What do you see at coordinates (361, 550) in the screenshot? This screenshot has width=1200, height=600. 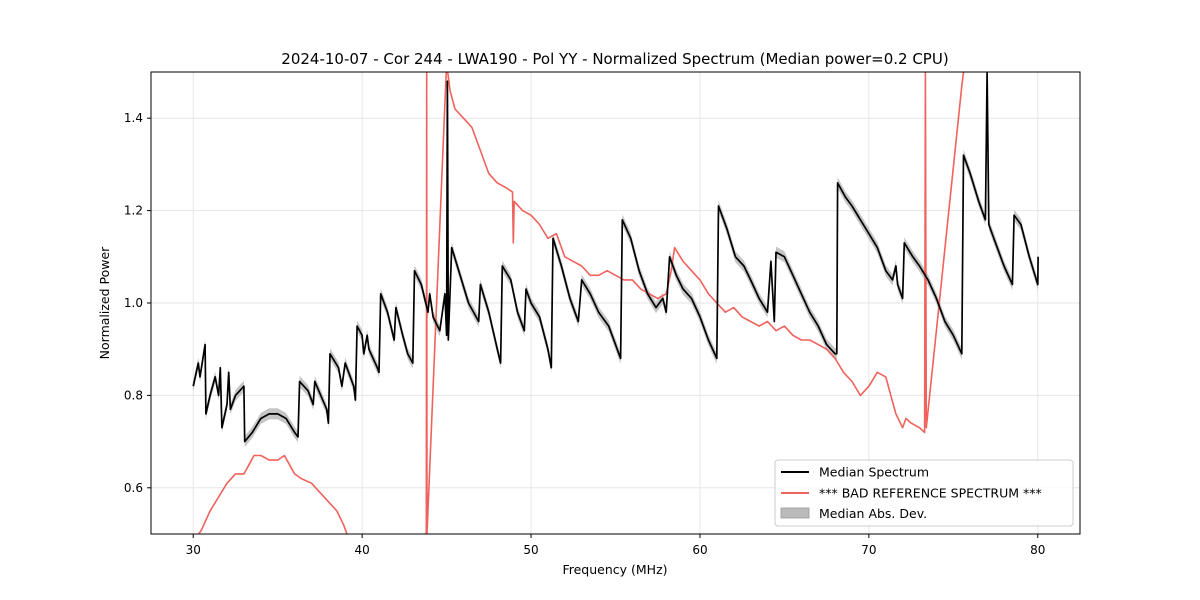 I see `x-tick-label: 40` at bounding box center [361, 550].